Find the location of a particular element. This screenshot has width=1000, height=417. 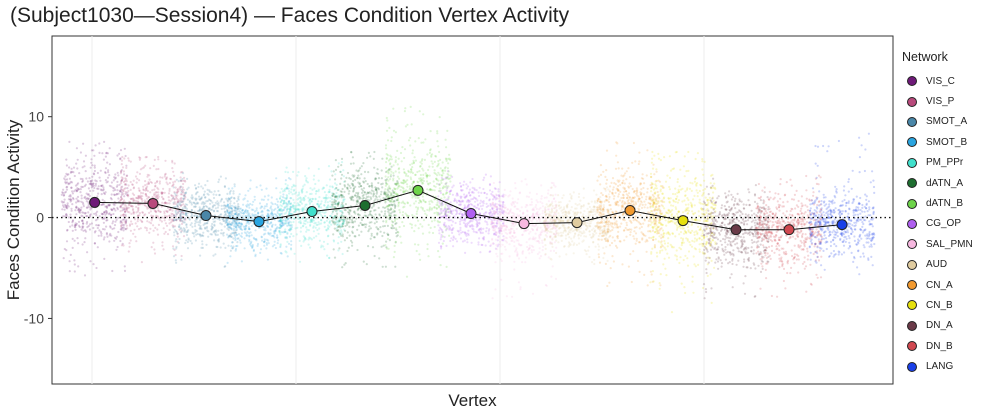

cloud-DN_A is located at coordinates (736, 238).